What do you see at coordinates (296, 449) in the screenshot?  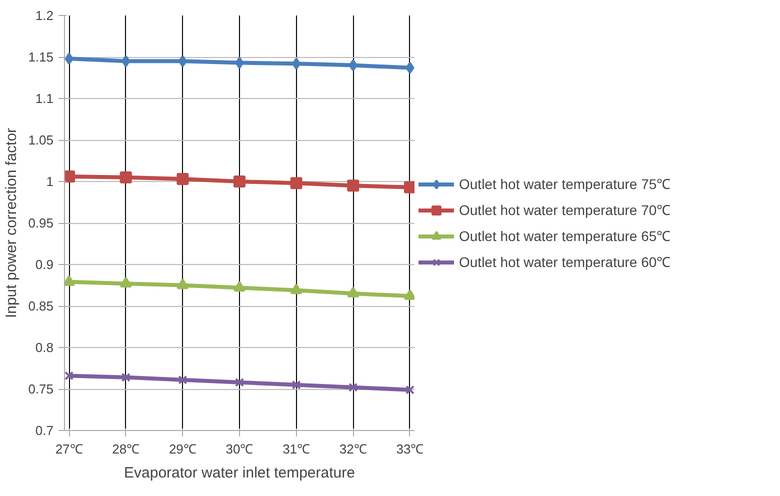 I see `x-tick-label: 31℃` at bounding box center [296, 449].